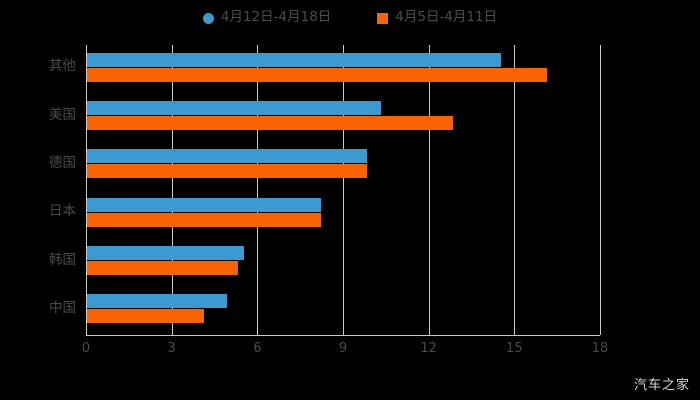 The width and height of the screenshot is (700, 400). Describe the element at coordinates (294, 59) in the screenshot. I see `bar-其他-series1` at that location.